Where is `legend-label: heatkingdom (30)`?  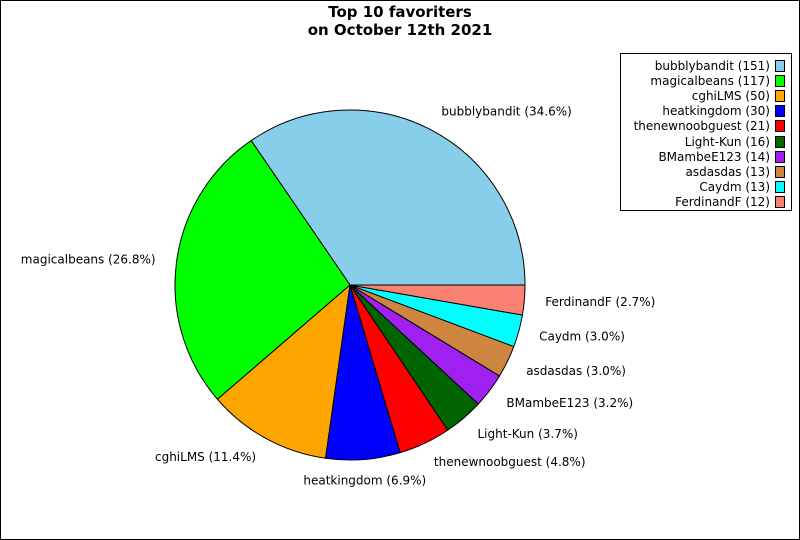
legend-label: heatkingdom (30) is located at coordinates (716, 111).